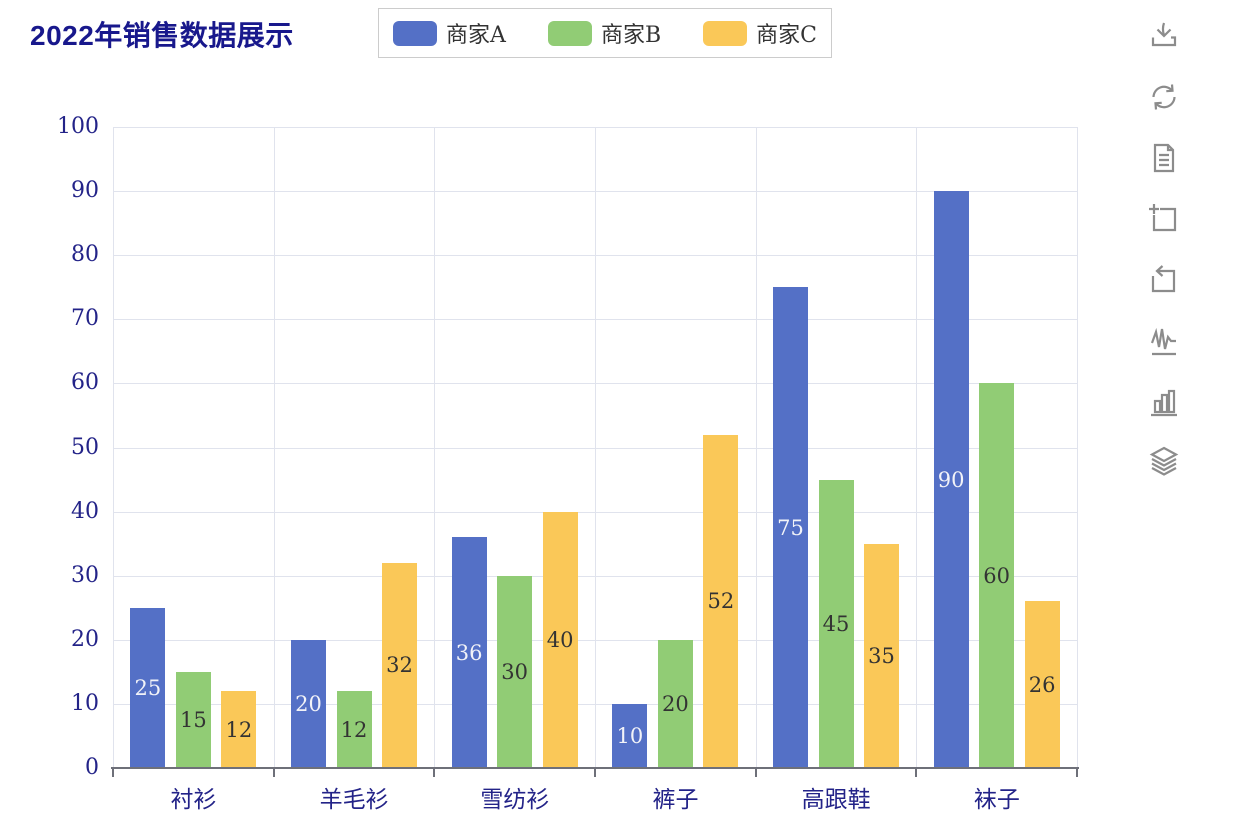 The width and height of the screenshot is (1240, 818). I want to click on y-axis-tick-label: 90, so click(85, 191).